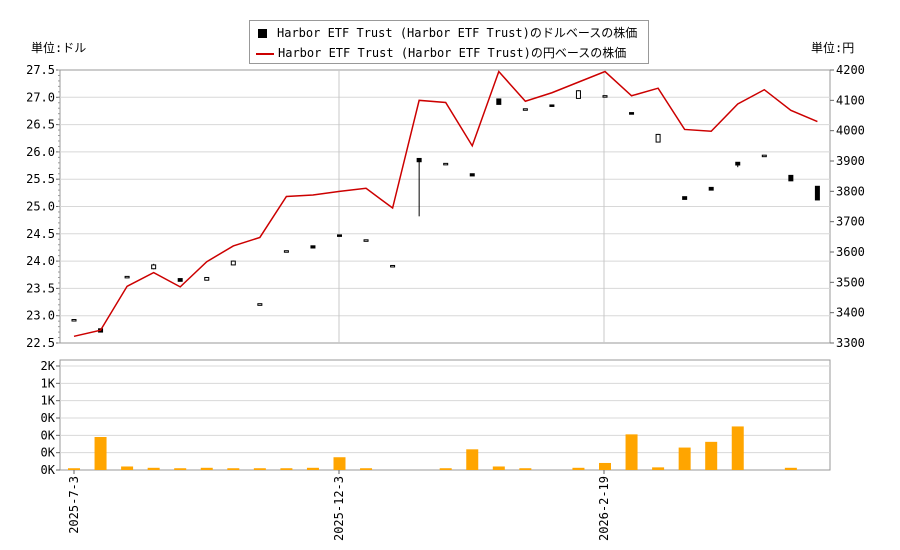 The height and width of the screenshot is (550, 900). I want to click on left-axis-tick-label: 27.0, so click(40, 97).